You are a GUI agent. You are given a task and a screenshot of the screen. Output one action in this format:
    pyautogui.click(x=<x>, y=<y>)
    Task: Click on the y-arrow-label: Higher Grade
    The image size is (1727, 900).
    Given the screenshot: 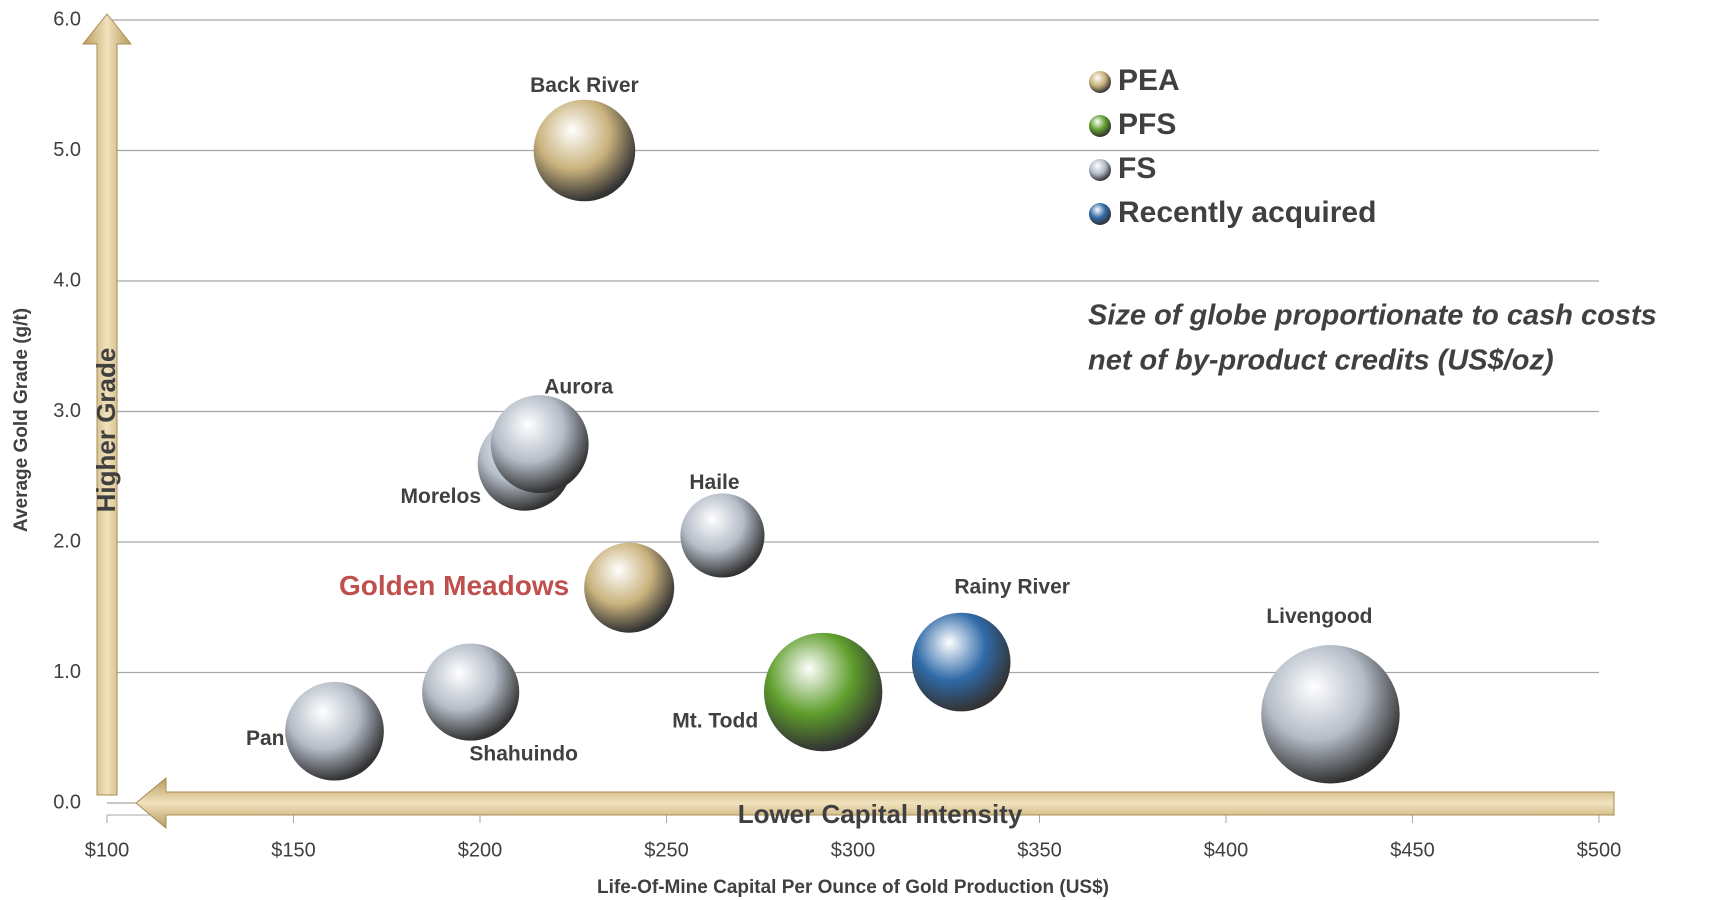 What is the action you would take?
    pyautogui.click(x=106, y=430)
    